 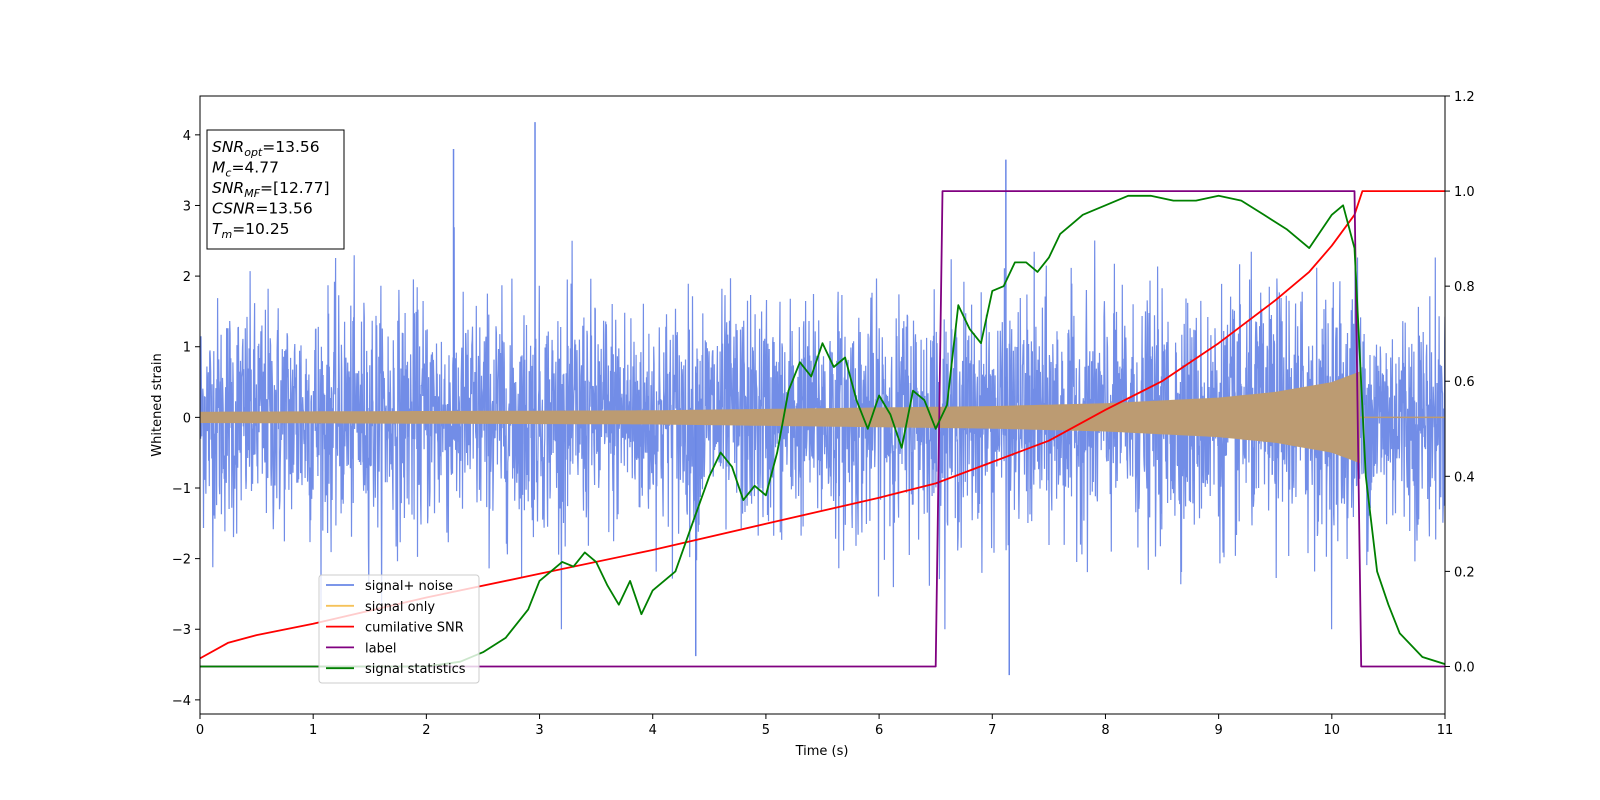 I want to click on y-tick-label-0: −4, so click(x=181, y=701).